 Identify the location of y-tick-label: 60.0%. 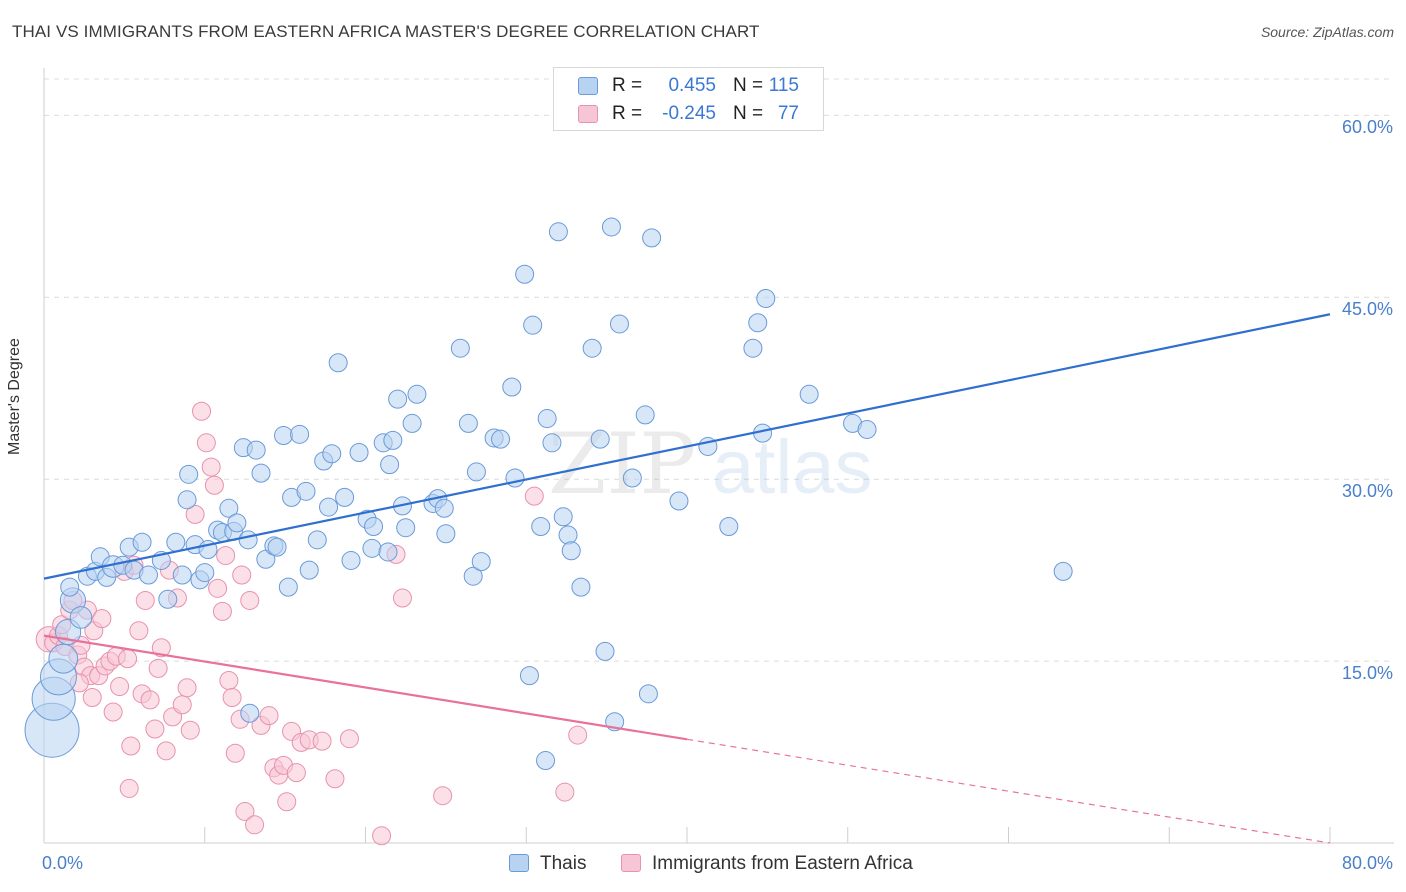
(1367, 127).